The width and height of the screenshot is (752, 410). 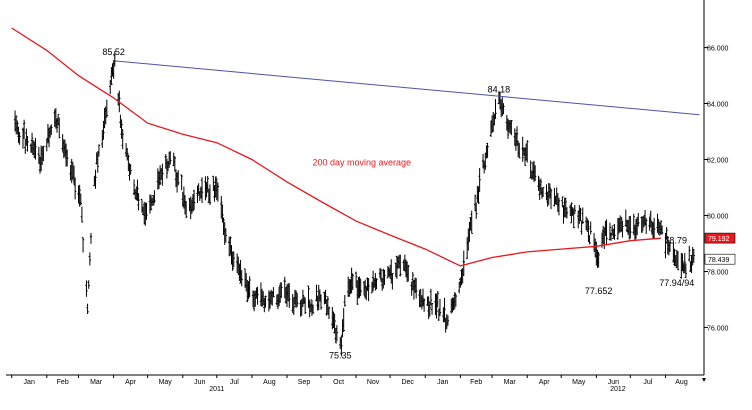 I want to click on y-tick-label: 80.000, so click(x=718, y=217).